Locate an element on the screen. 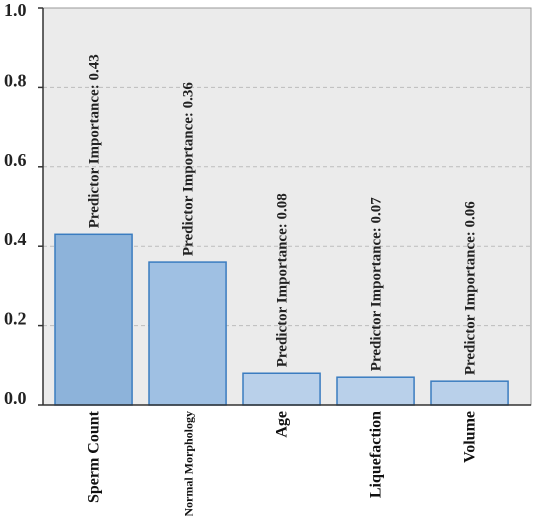 This screenshot has height=516, width=546. y-tick-label: 0.6 is located at coordinates (15, 160).